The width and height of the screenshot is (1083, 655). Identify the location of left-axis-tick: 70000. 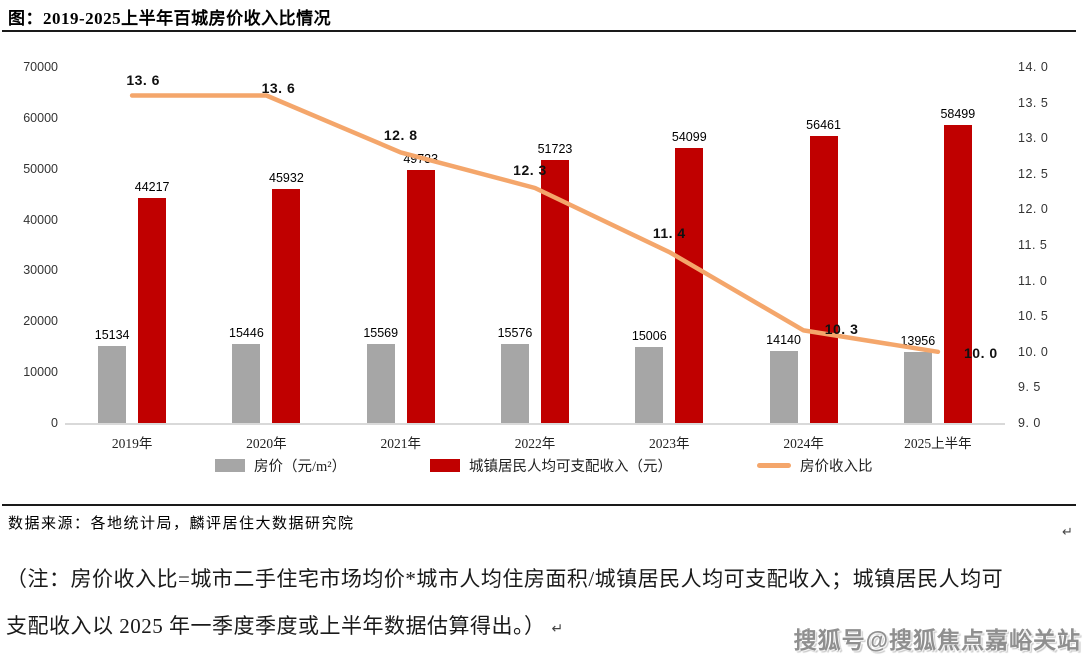
(40, 67).